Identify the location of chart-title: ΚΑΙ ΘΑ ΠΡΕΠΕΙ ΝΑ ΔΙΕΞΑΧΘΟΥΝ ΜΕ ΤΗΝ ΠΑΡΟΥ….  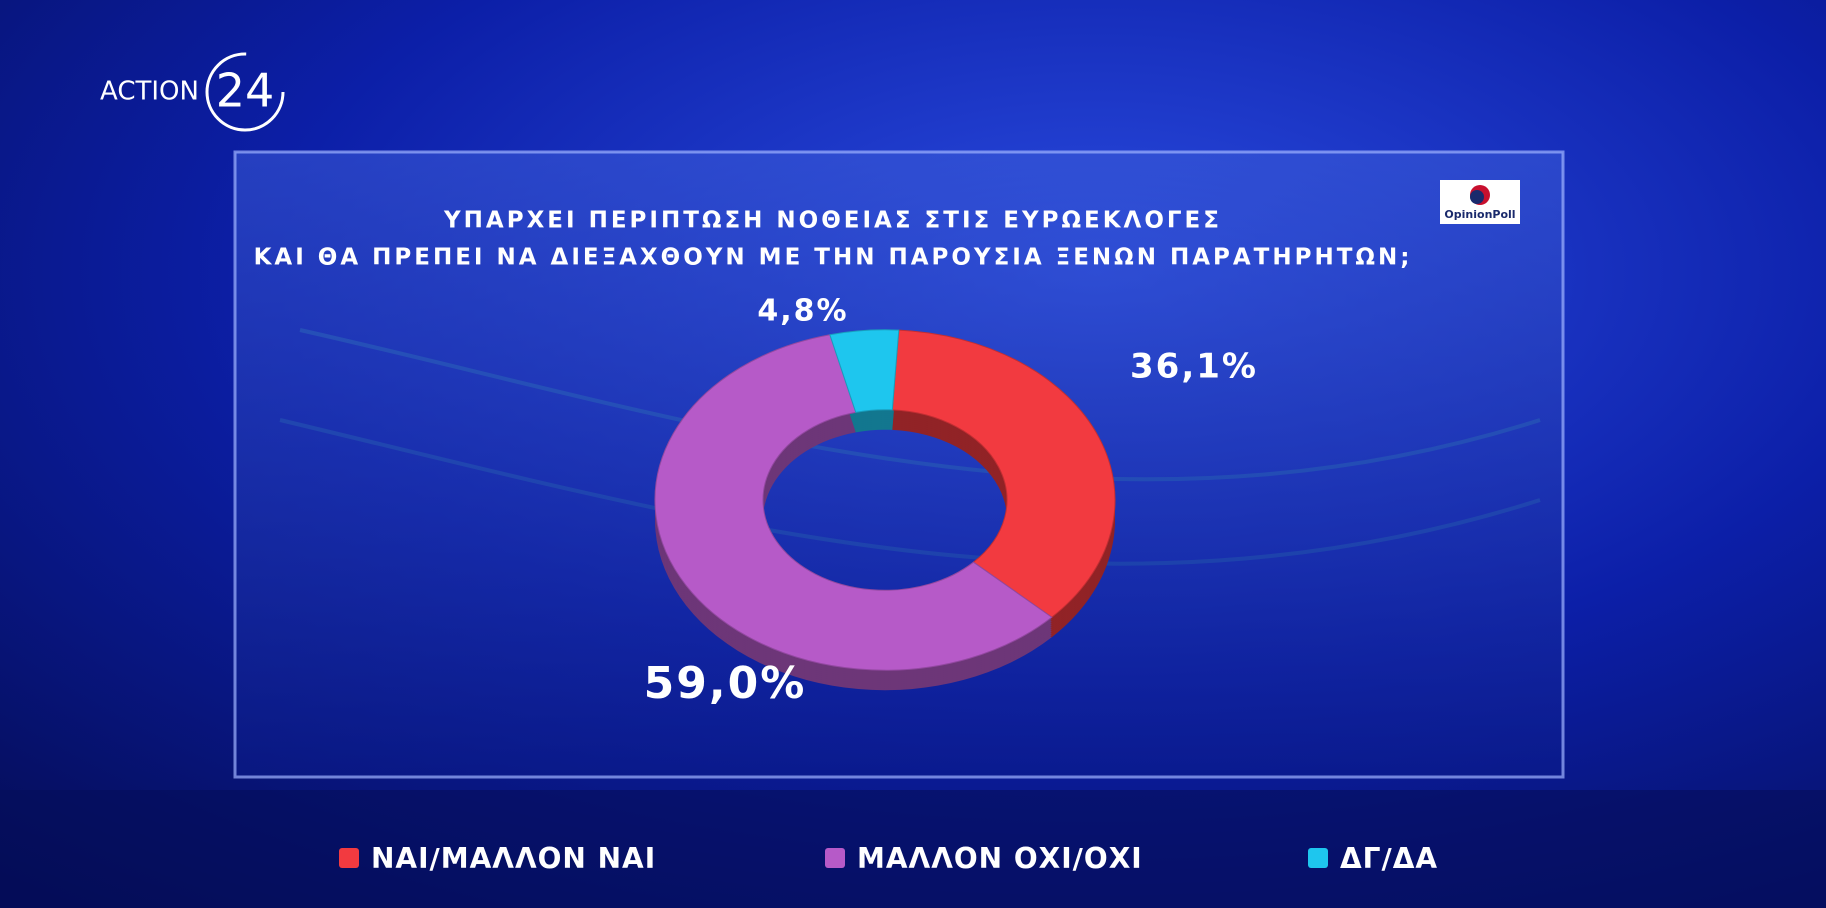
(833, 258).